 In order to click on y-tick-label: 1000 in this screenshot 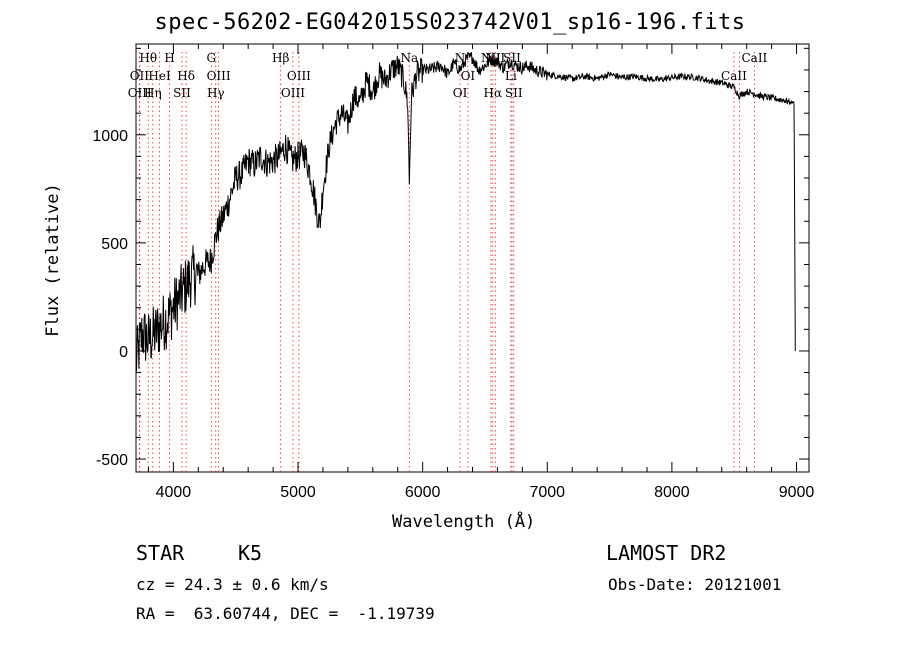, I will do `click(110, 136)`.